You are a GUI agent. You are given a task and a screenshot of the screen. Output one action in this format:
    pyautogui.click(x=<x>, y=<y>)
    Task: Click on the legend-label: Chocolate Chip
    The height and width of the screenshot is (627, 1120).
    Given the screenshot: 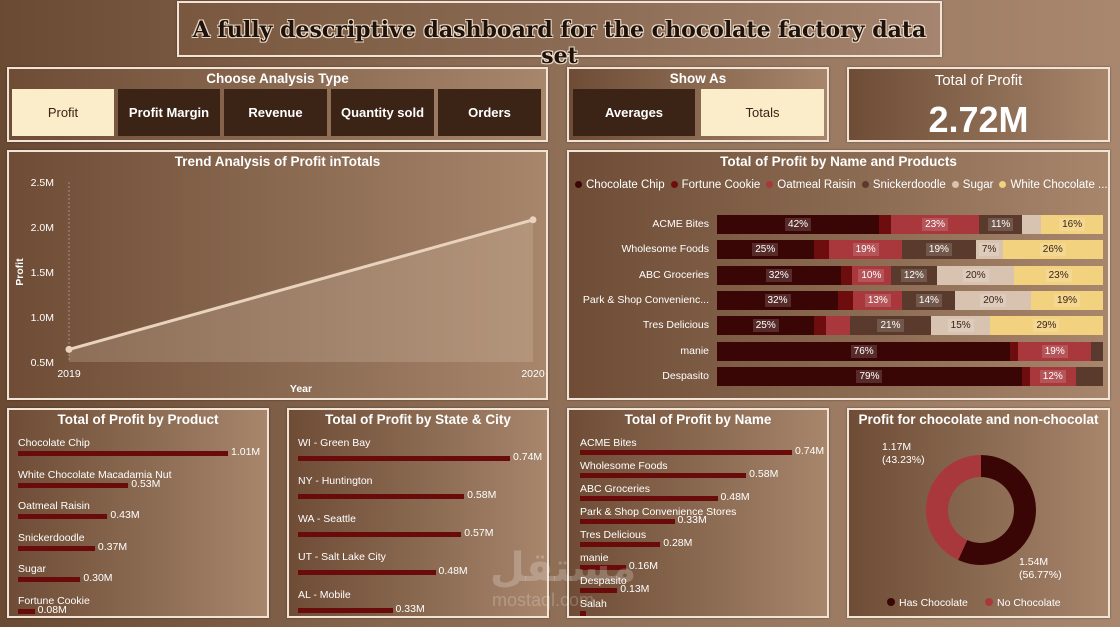 What is the action you would take?
    pyautogui.click(x=625, y=185)
    